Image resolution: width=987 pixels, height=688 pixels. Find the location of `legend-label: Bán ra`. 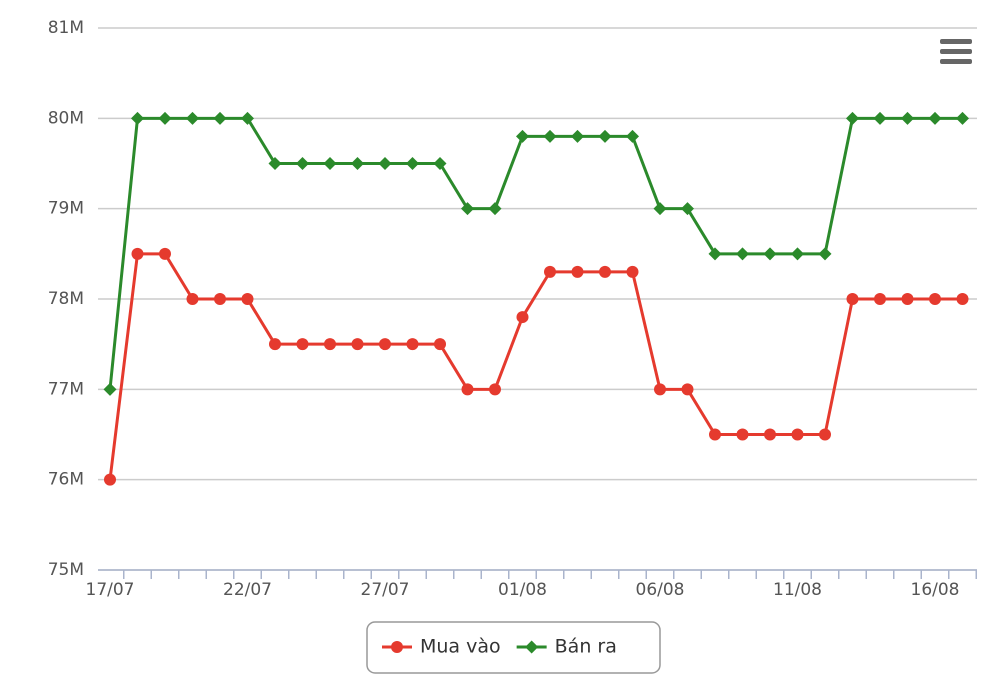

legend-label: Bán ra is located at coordinates (586, 647).